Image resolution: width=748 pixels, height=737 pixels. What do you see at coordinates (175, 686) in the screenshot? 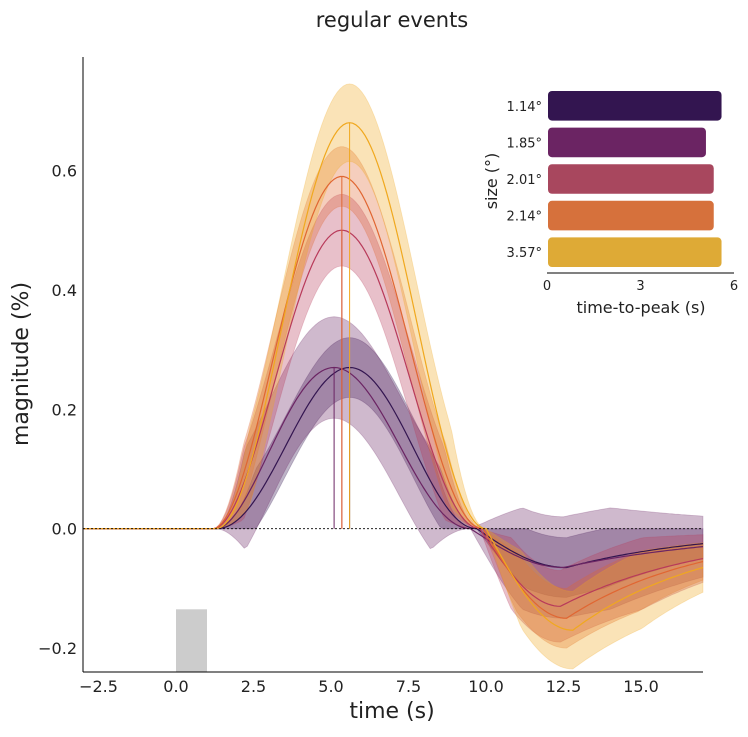
I see `x-tick-label: 0.0` at bounding box center [175, 686].